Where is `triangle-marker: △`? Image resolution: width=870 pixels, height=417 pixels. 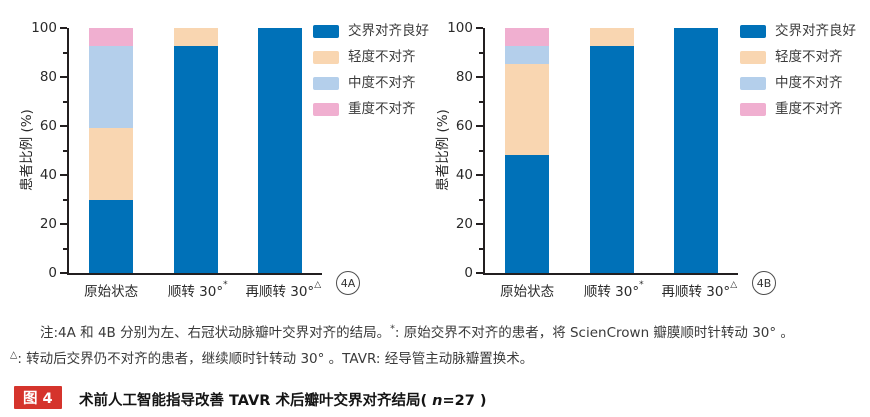
triangle-marker: △ is located at coordinates (14, 355).